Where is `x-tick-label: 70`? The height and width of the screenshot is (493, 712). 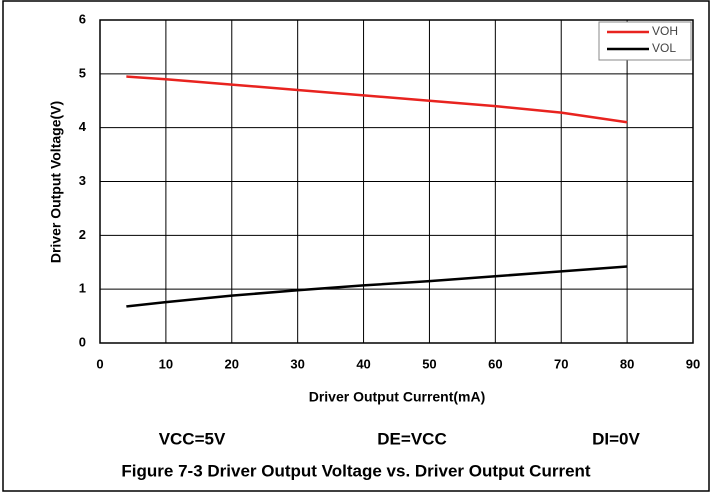 x-tick-label: 70 is located at coordinates (561, 363).